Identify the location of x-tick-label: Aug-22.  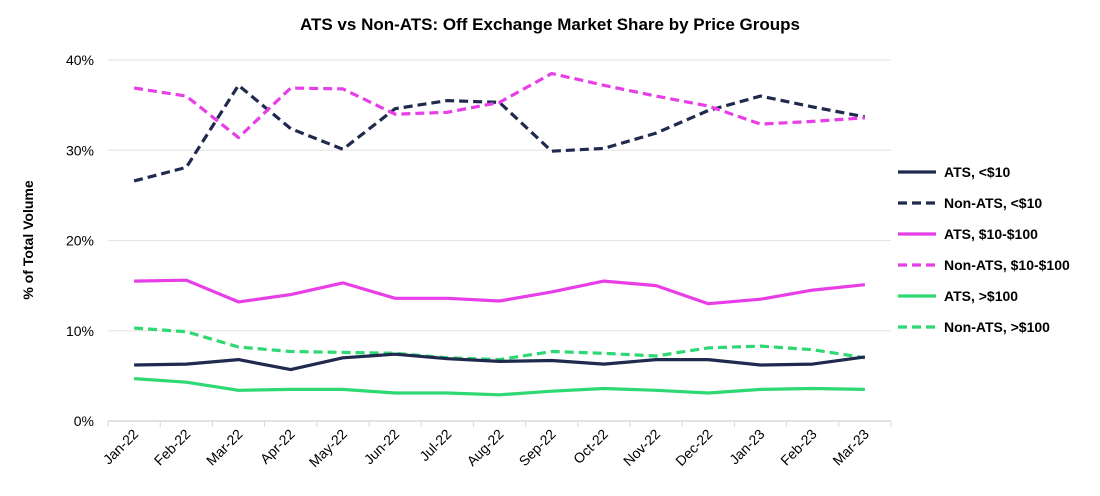
(484, 447).